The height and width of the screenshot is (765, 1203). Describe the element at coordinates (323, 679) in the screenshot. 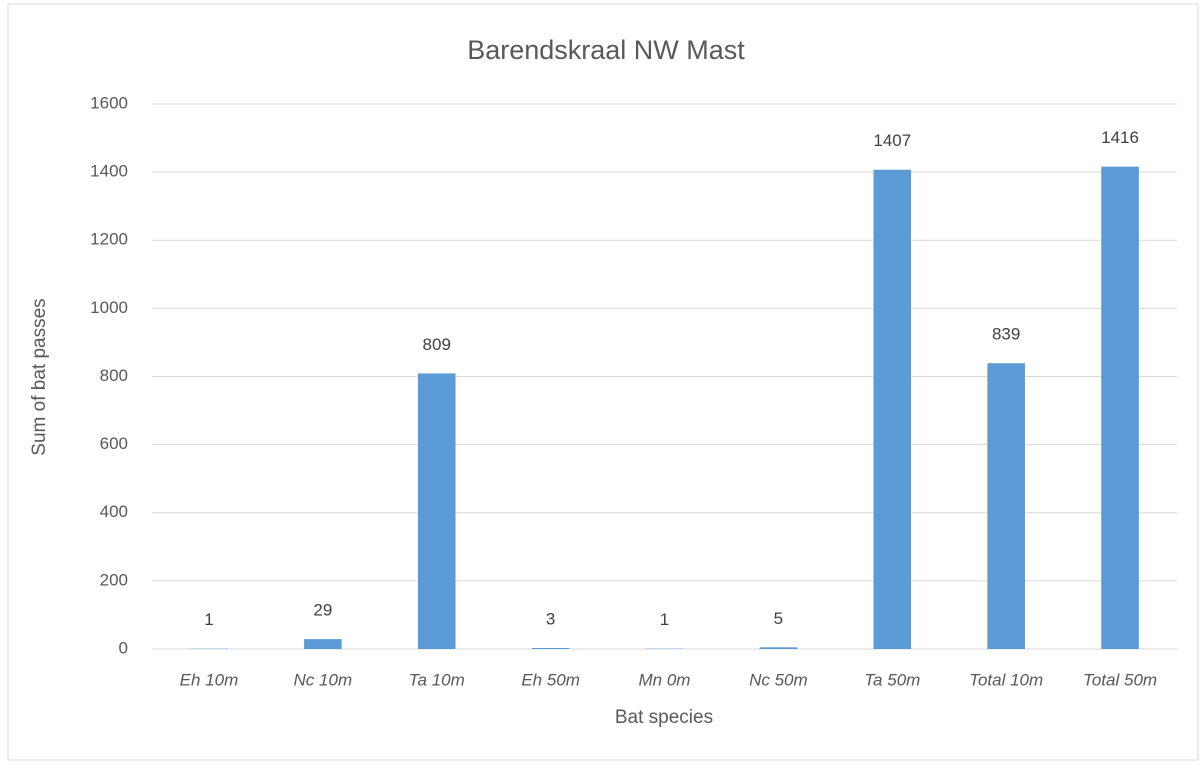

I see `x-tick-label: Nc 10m` at that location.